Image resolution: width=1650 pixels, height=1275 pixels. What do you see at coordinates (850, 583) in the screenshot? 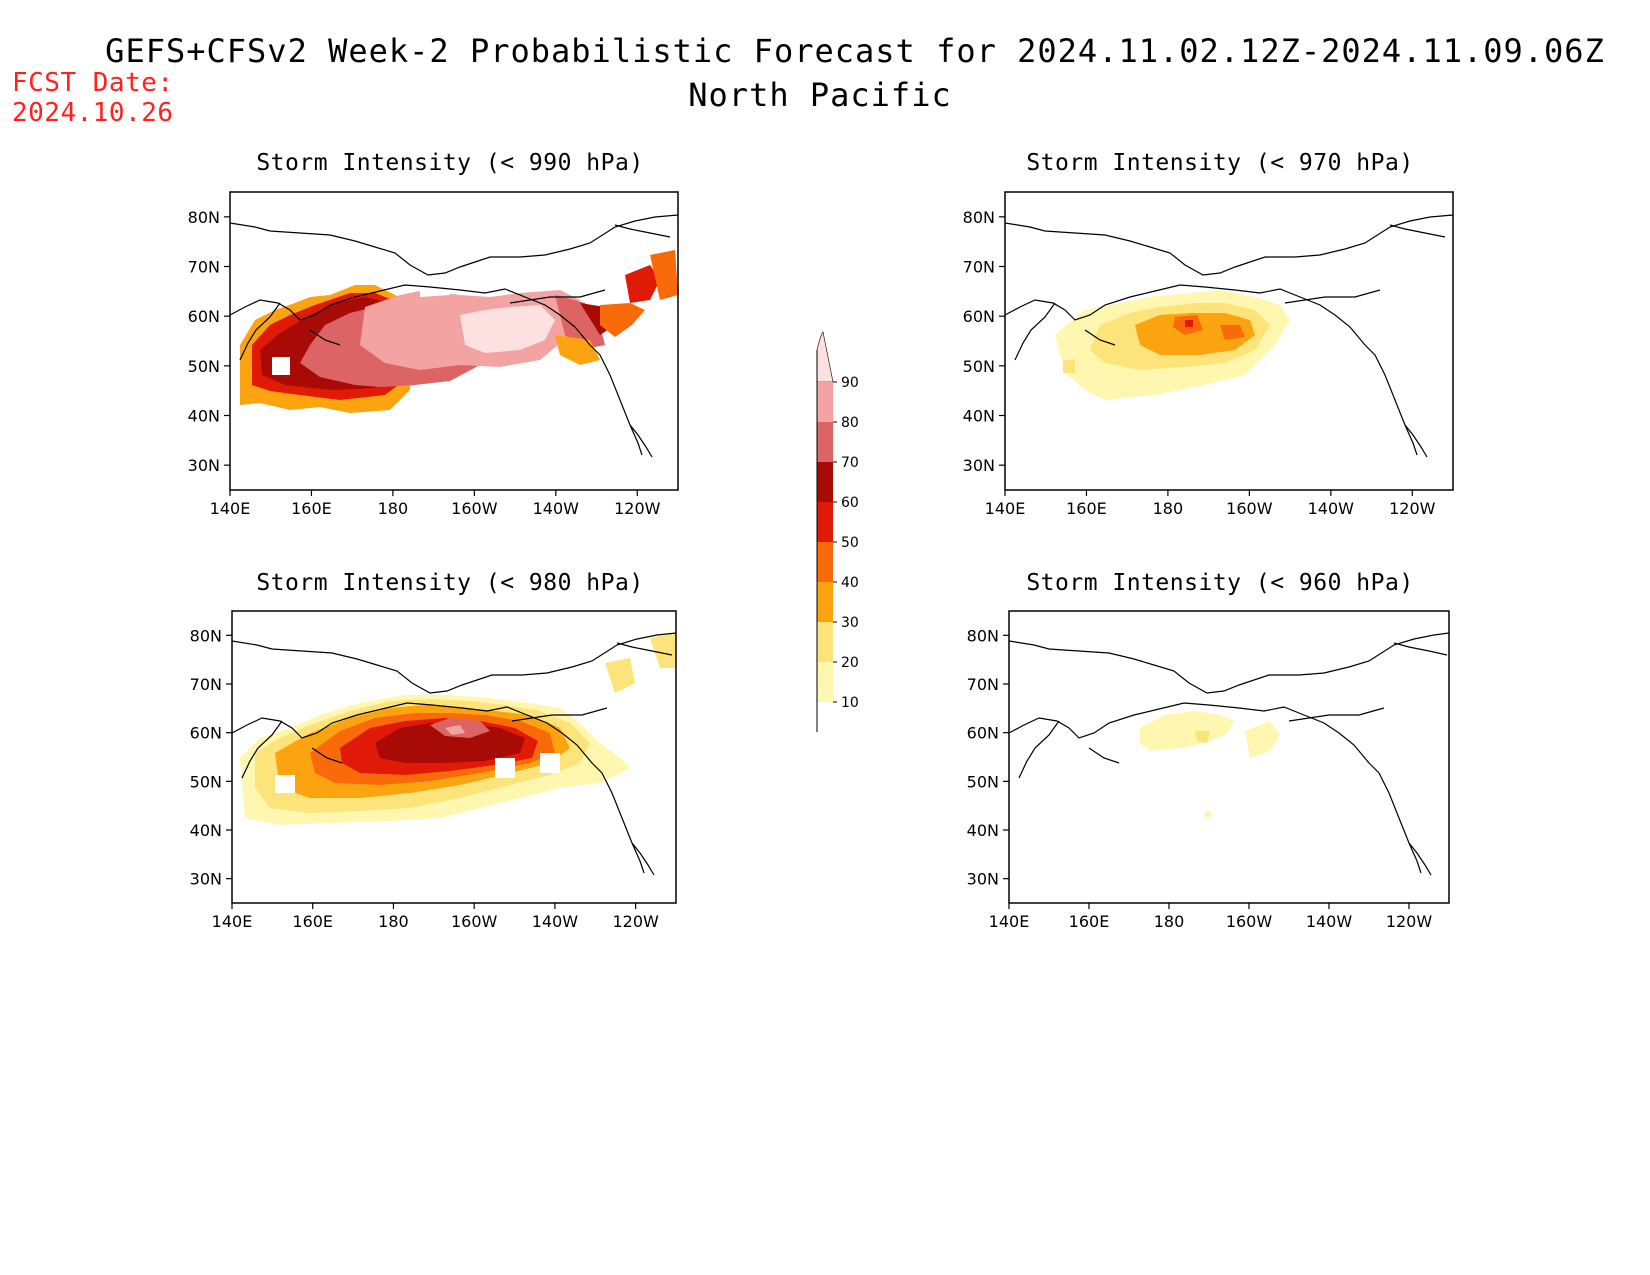
I see `colorbar-label: 40` at bounding box center [850, 583].